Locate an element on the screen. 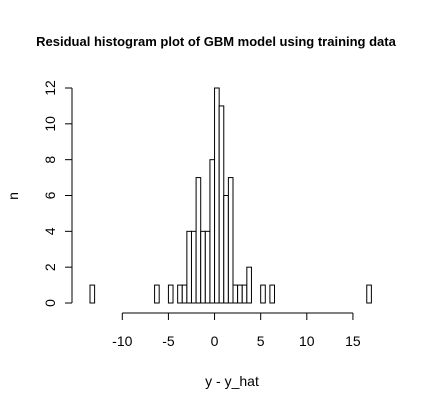 This screenshot has height=410, width=426. x-axis: -10 -5 0 5 10 15 is located at coordinates (236, 330).